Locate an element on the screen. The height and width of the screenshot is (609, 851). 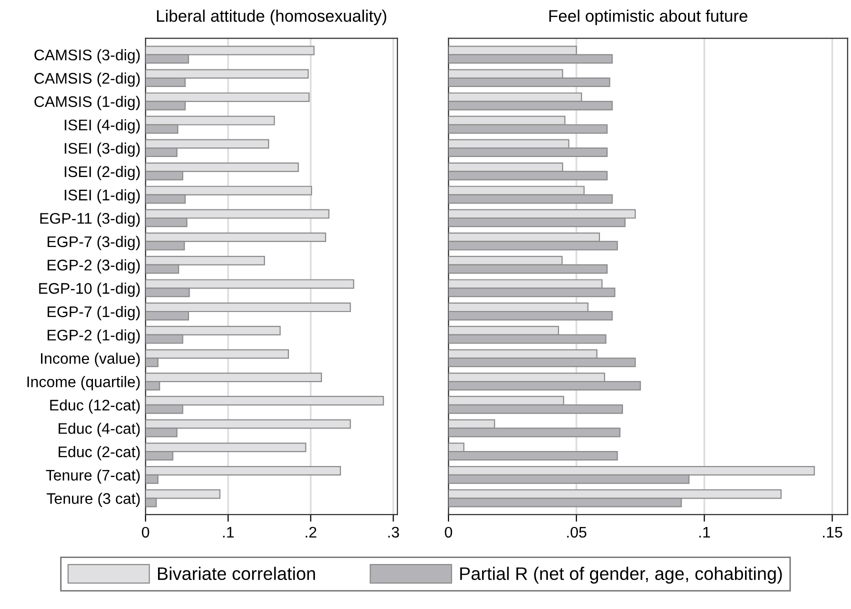
x-tick-label: .15 is located at coordinates (832, 532).